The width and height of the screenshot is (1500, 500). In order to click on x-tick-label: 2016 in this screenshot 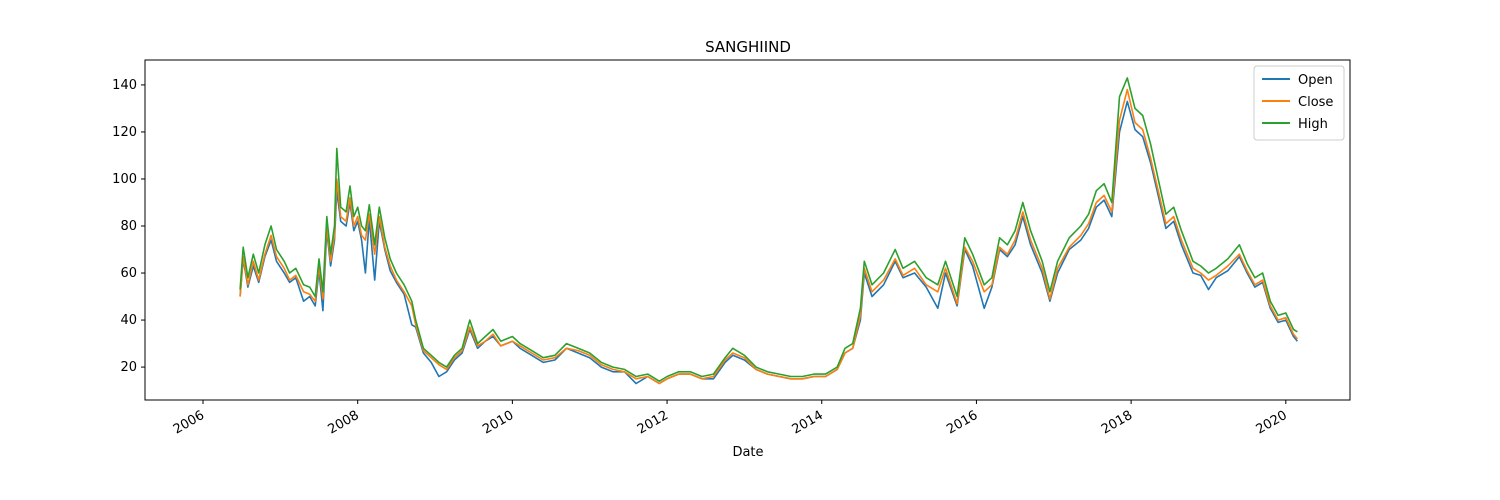, I will do `click(962, 423)`.